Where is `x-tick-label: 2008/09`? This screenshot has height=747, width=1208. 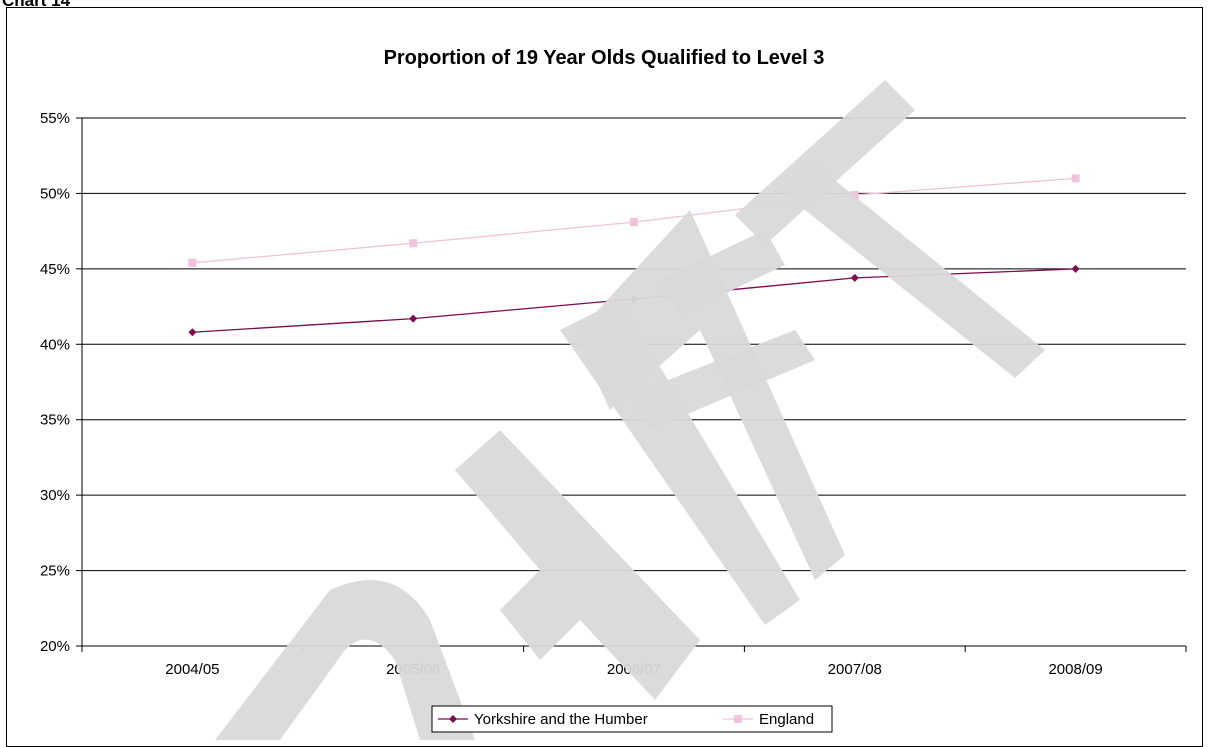 x-tick-label: 2008/09 is located at coordinates (1075, 669).